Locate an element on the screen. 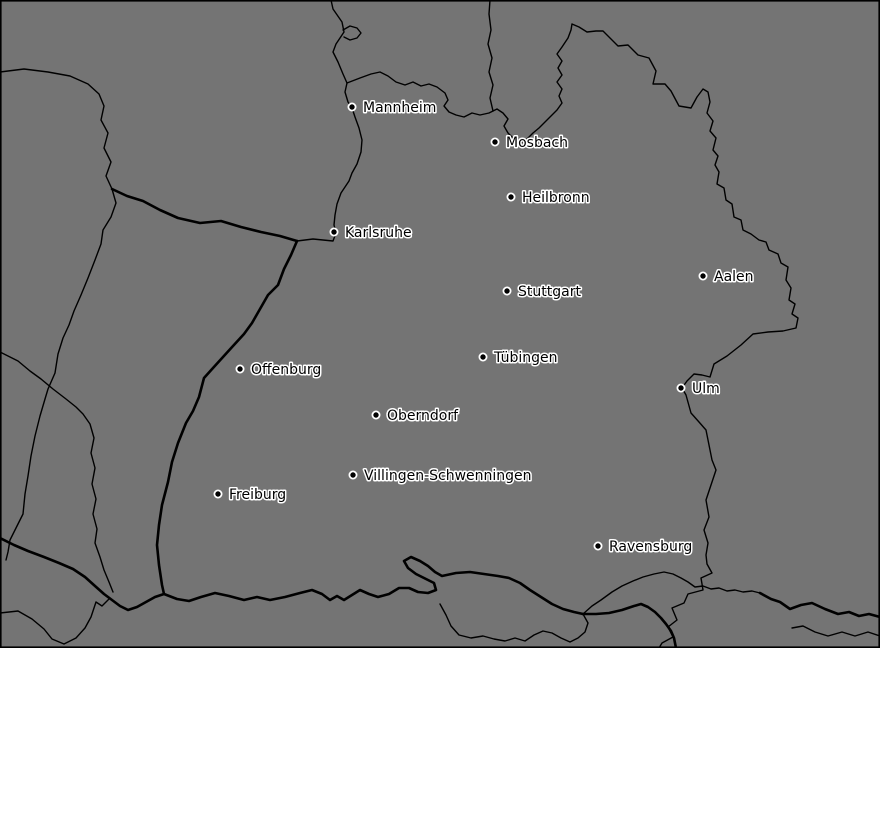  border-france-inner-west is located at coordinates (61, 374).